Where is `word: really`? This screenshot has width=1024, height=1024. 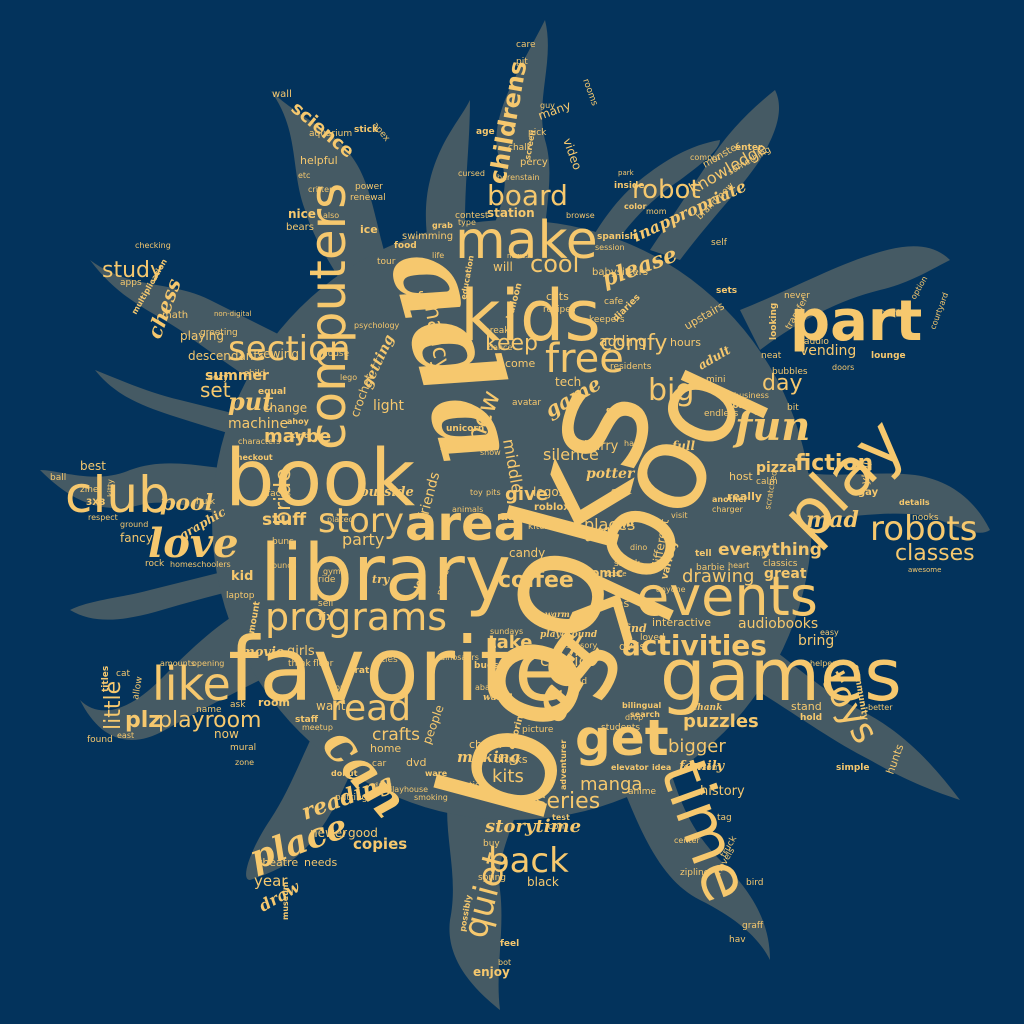 word: really is located at coordinates (744, 496).